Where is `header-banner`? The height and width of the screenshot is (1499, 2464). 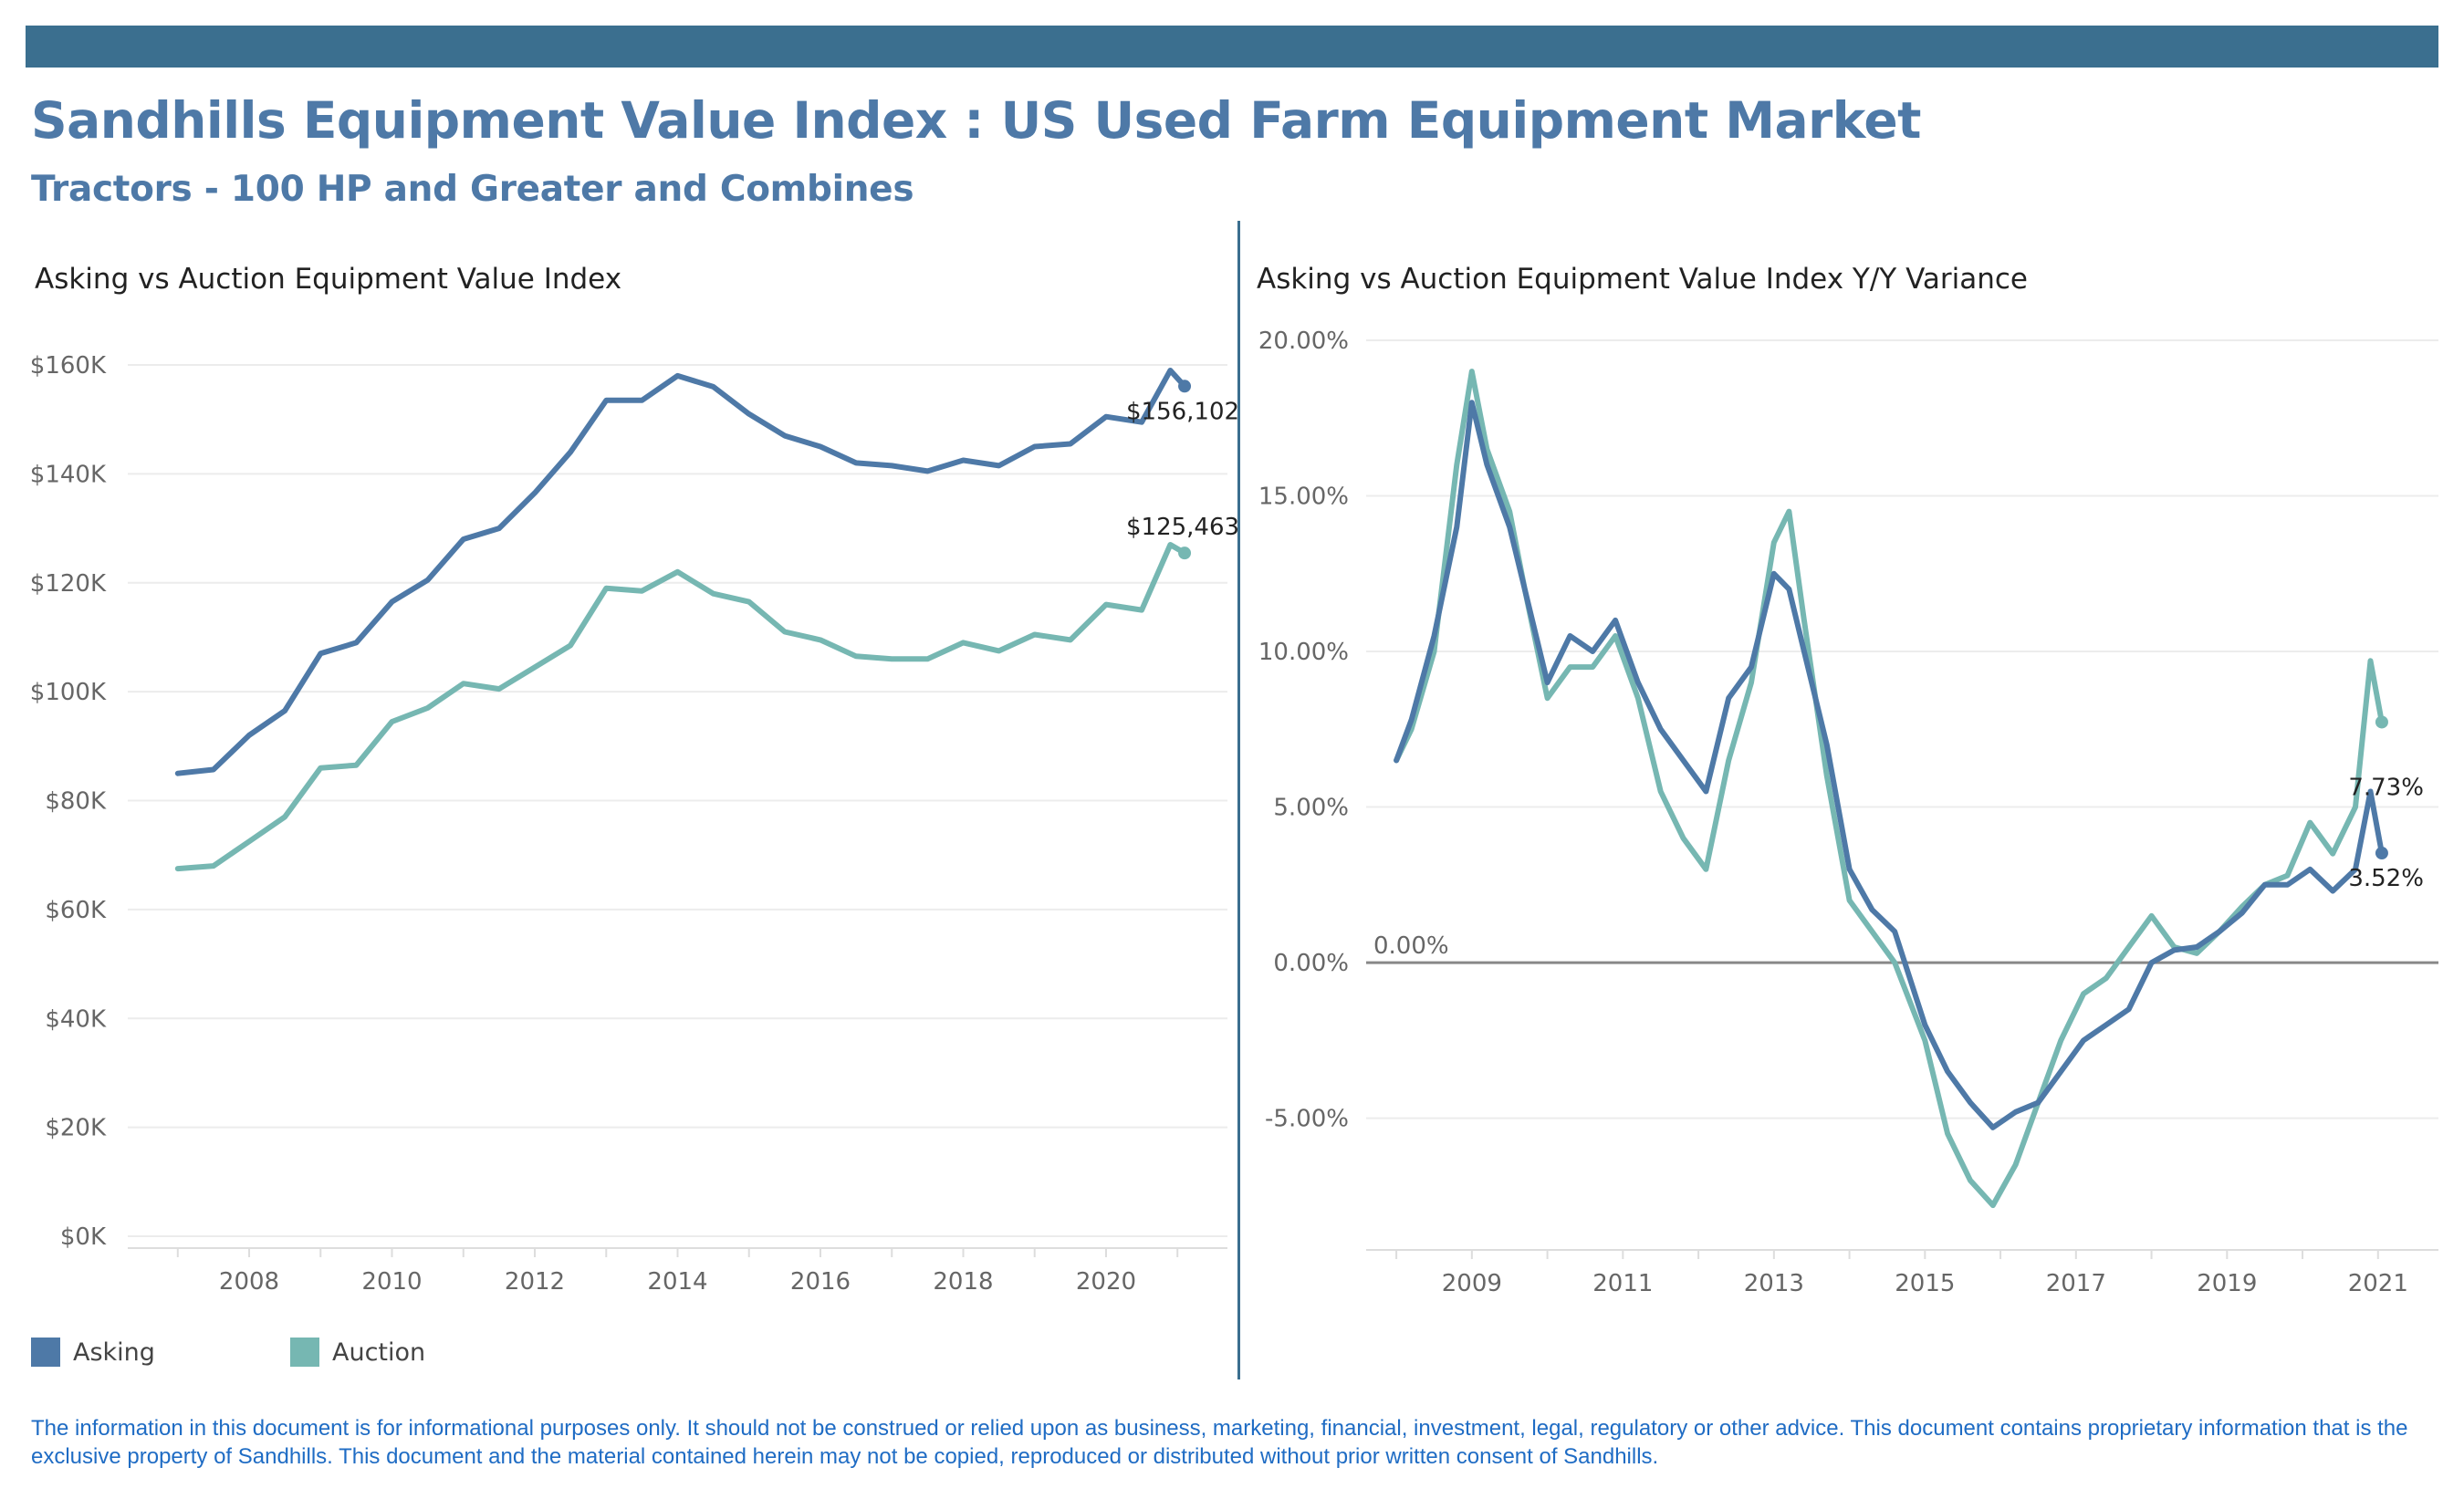 header-banner is located at coordinates (1232, 47).